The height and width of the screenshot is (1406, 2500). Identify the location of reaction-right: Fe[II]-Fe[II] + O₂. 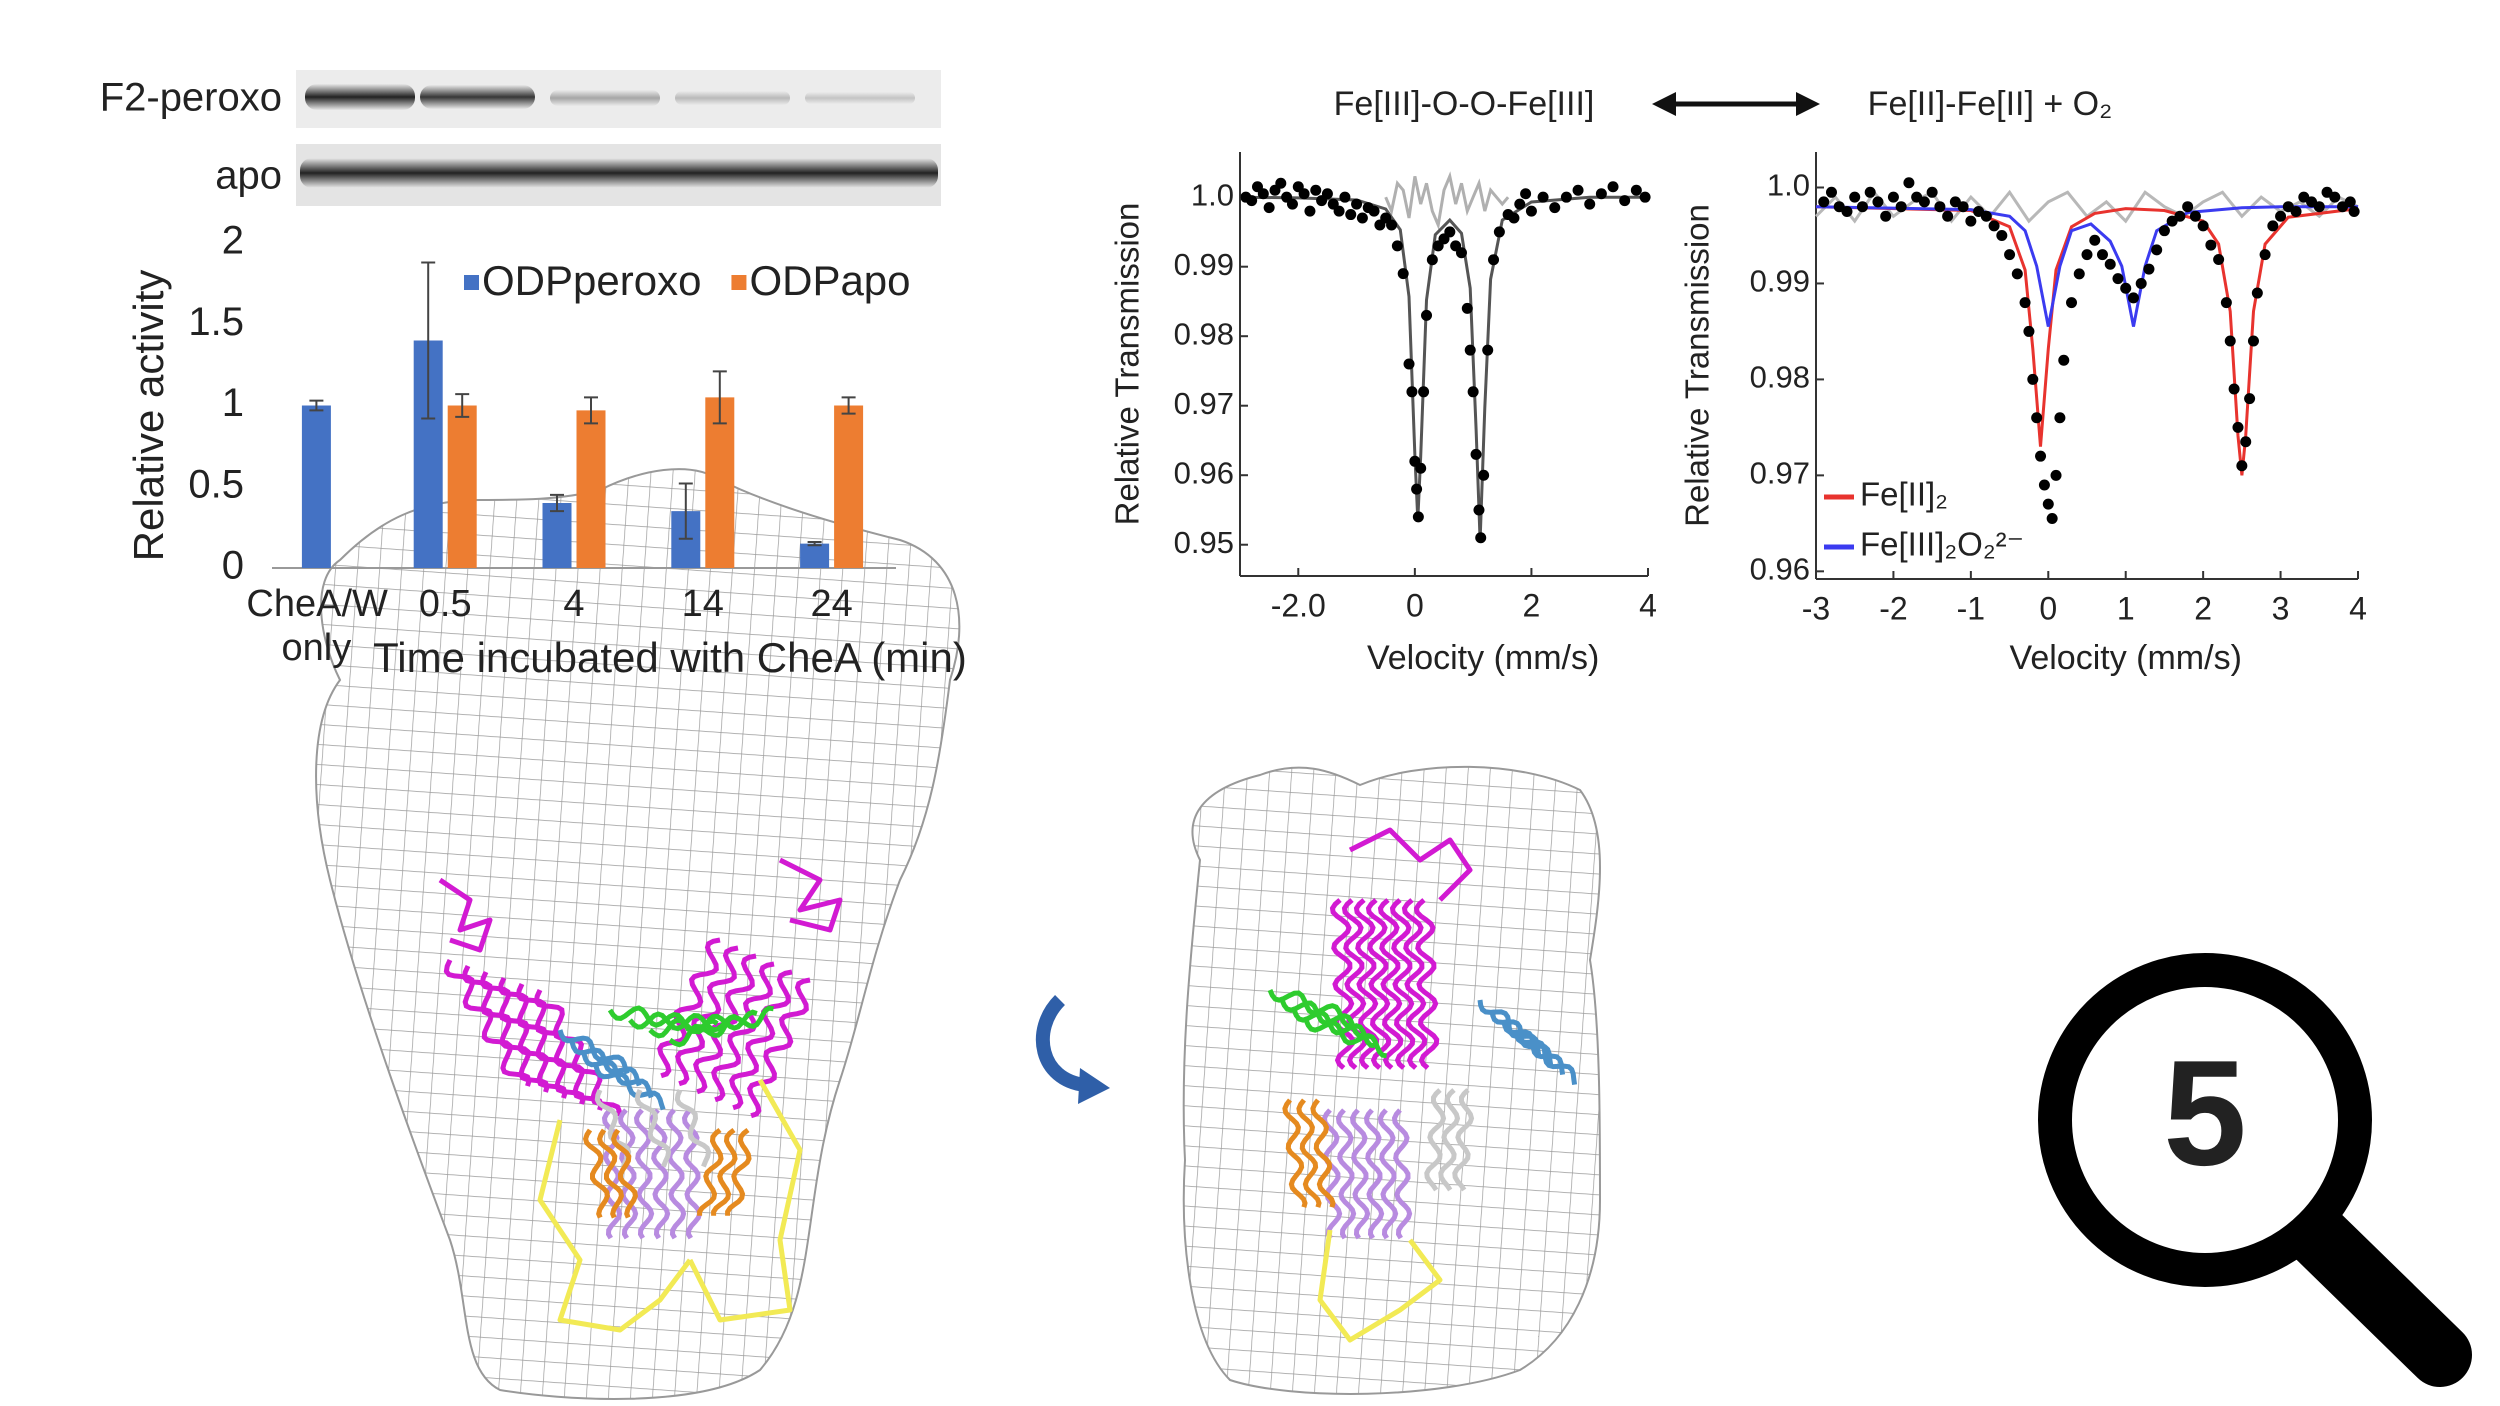
(1990, 104).